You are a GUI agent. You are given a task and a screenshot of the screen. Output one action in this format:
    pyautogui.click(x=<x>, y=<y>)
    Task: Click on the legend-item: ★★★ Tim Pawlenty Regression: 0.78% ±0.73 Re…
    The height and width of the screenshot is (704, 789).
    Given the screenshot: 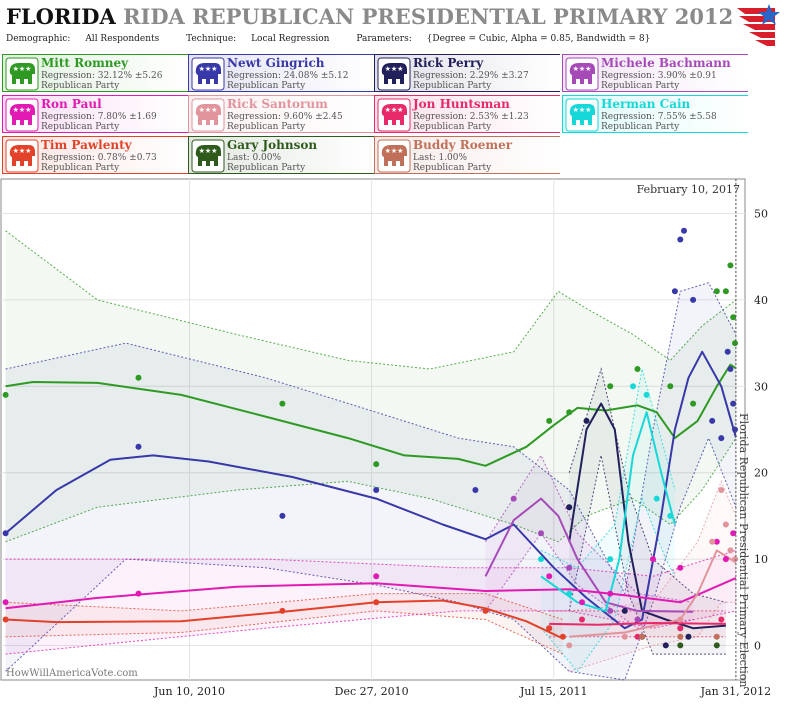 What is the action you would take?
    pyautogui.click(x=95, y=155)
    